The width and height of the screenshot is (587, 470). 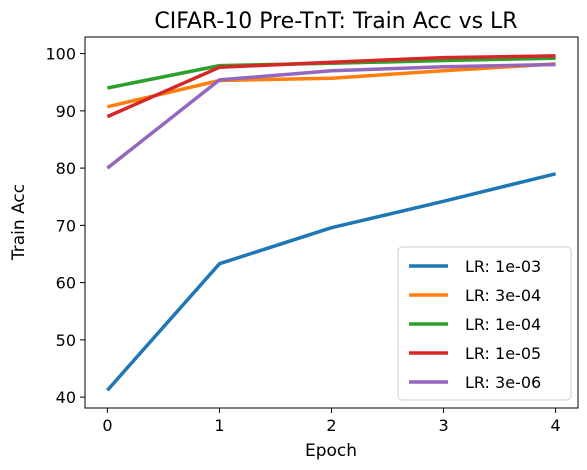 I want to click on y-tick-label: 40, so click(x=66, y=397).